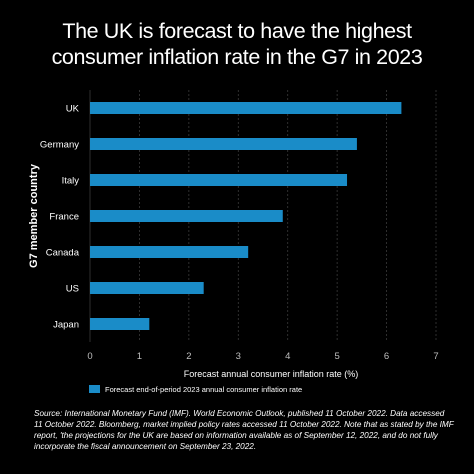 The height and width of the screenshot is (474, 474). Describe the element at coordinates (188, 356) in the screenshot. I see `x-tick-label: 2` at that location.